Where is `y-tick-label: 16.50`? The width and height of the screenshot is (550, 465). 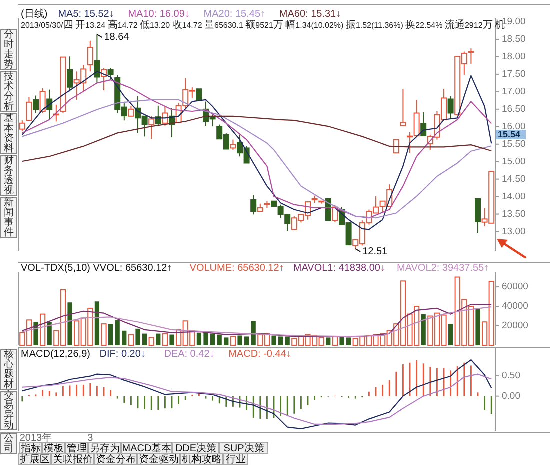
y-tick-label: 16.50 is located at coordinates (514, 109).